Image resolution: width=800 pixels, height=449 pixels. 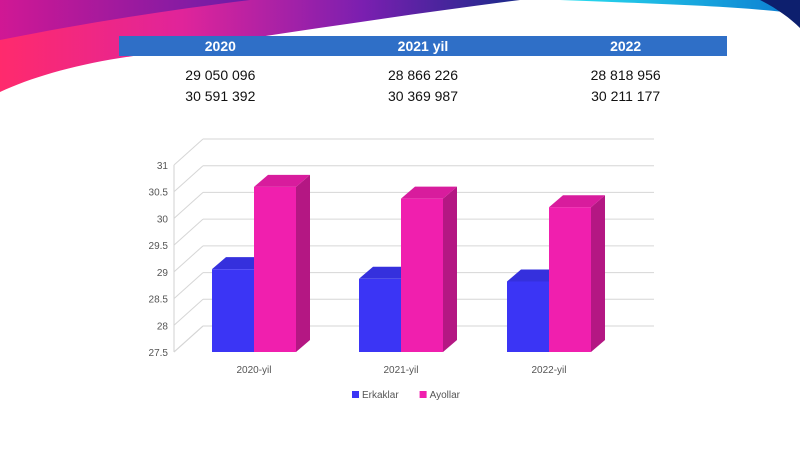 What do you see at coordinates (253, 370) in the screenshot?
I see `x-tick-label: 2020-yil` at bounding box center [253, 370].